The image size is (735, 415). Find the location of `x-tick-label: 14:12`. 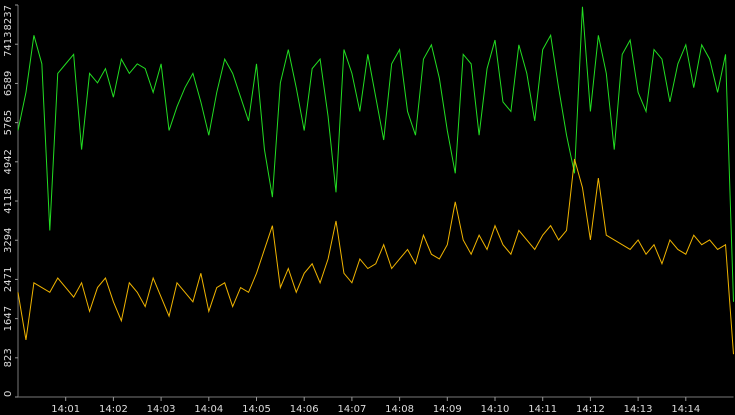

x-tick-label: 14:12 is located at coordinates (590, 409).